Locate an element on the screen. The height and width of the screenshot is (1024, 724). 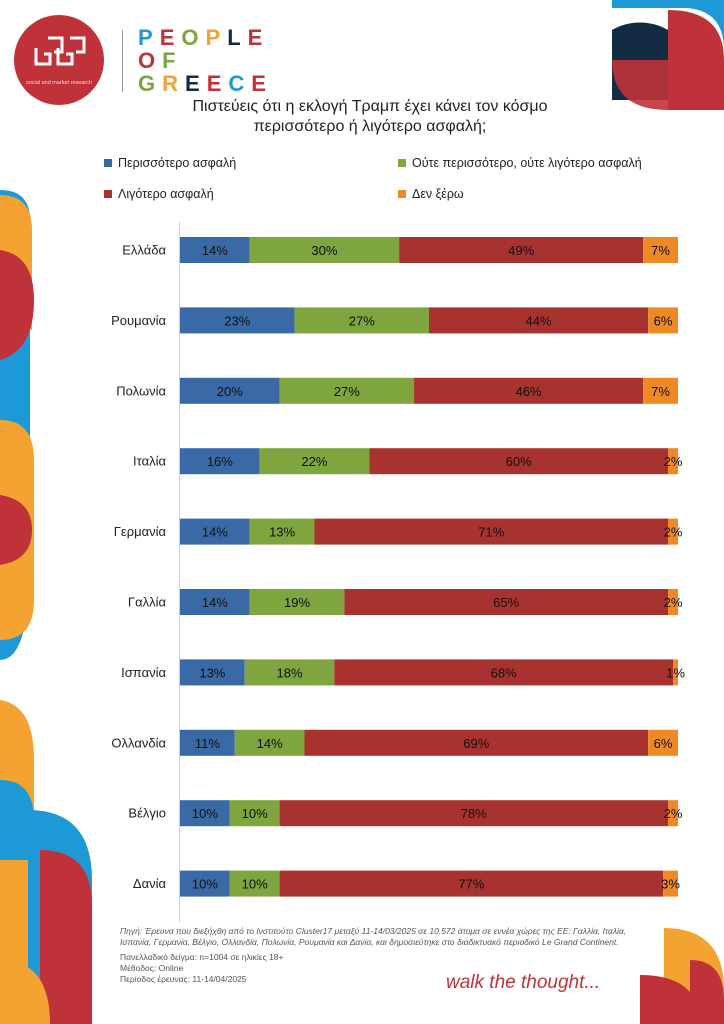
category-label: Δανία is located at coordinates (150, 883).